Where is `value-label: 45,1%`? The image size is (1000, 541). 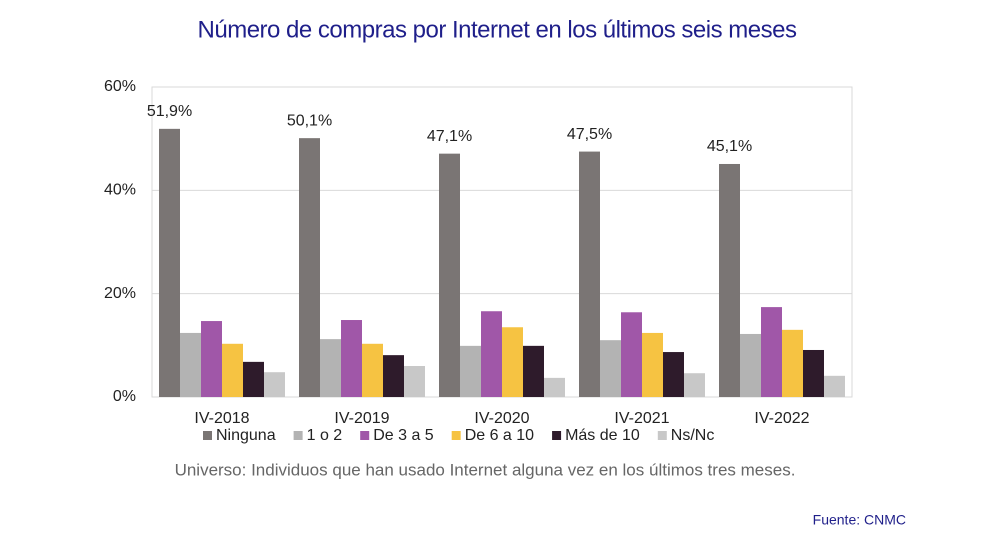 value-label: 45,1% is located at coordinates (729, 146).